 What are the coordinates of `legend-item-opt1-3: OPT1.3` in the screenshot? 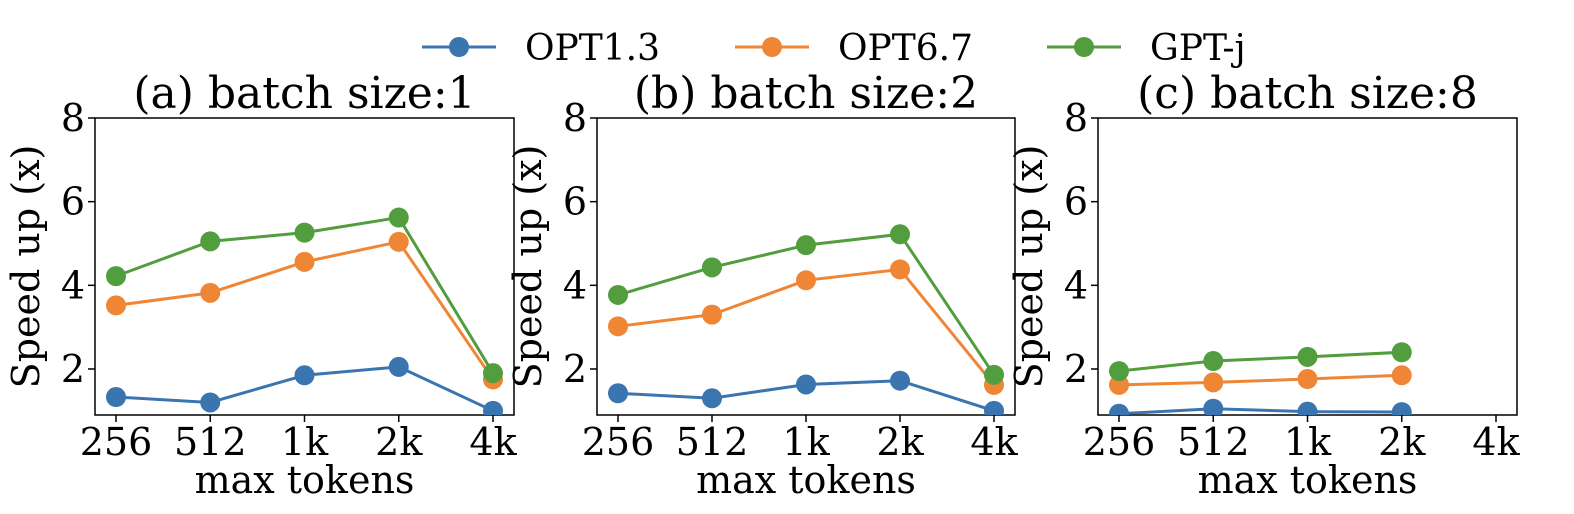 It's located at (541, 48).